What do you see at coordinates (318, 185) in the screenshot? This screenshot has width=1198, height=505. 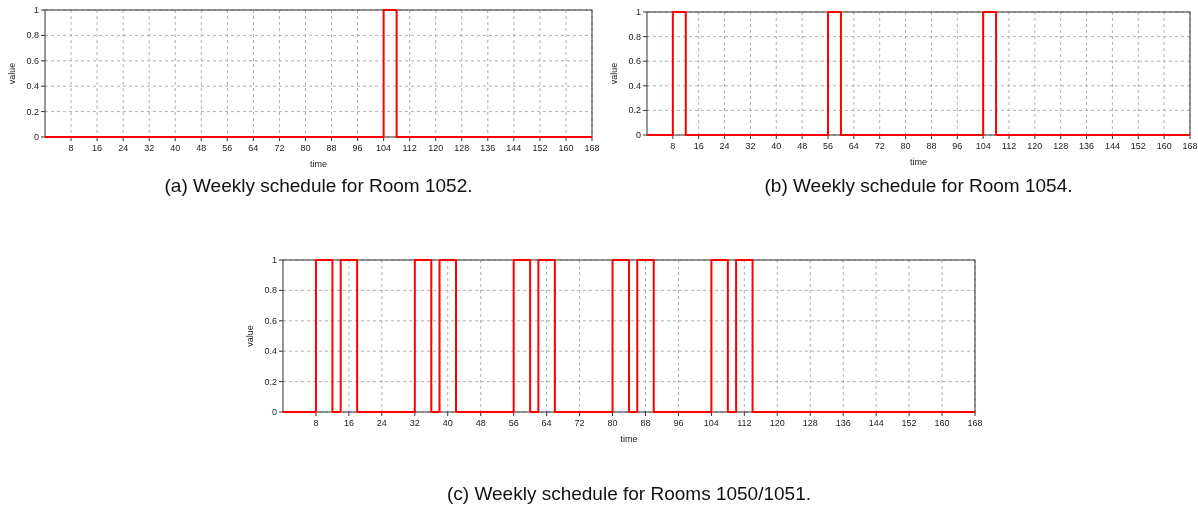 I see `text: (a) Weekly schedule for Room 1052.` at bounding box center [318, 185].